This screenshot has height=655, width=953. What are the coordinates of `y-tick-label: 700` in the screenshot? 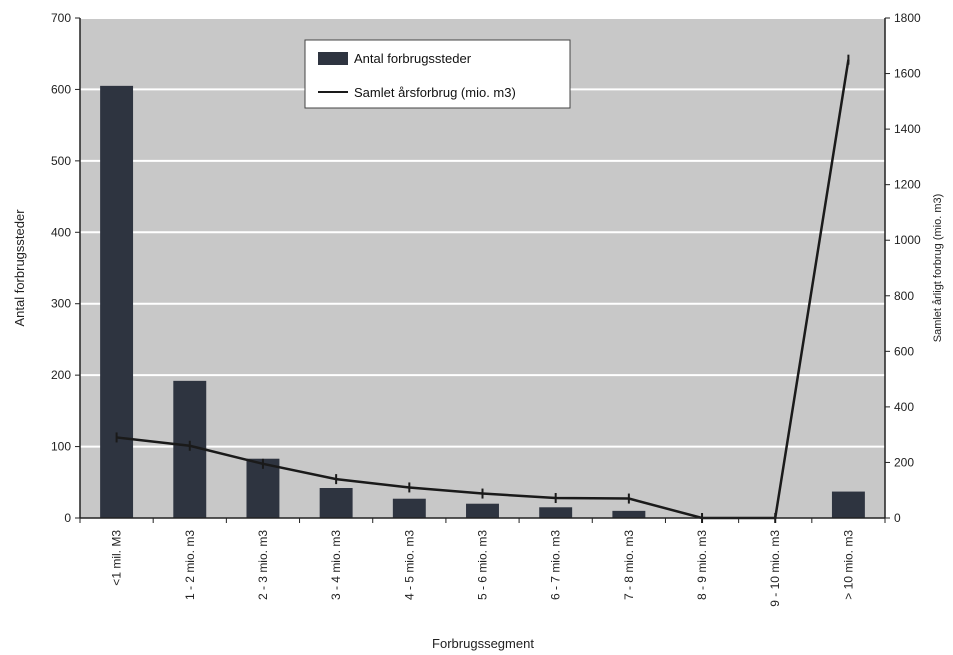 It's located at (61, 18).